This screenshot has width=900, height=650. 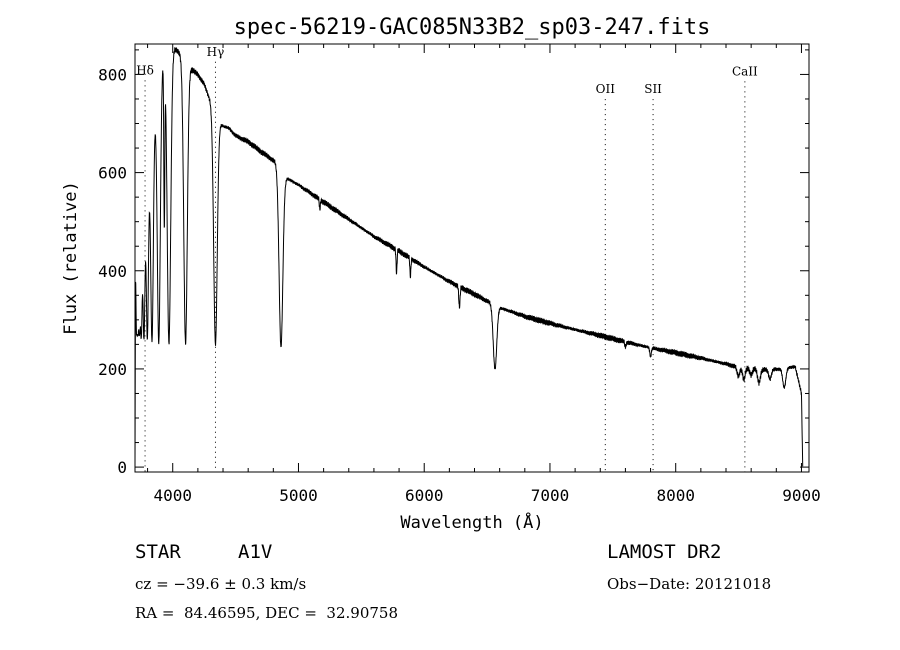 I want to click on sky-coordinates: RA = 84.46595, DEC = 32.90758, so click(x=267, y=613).